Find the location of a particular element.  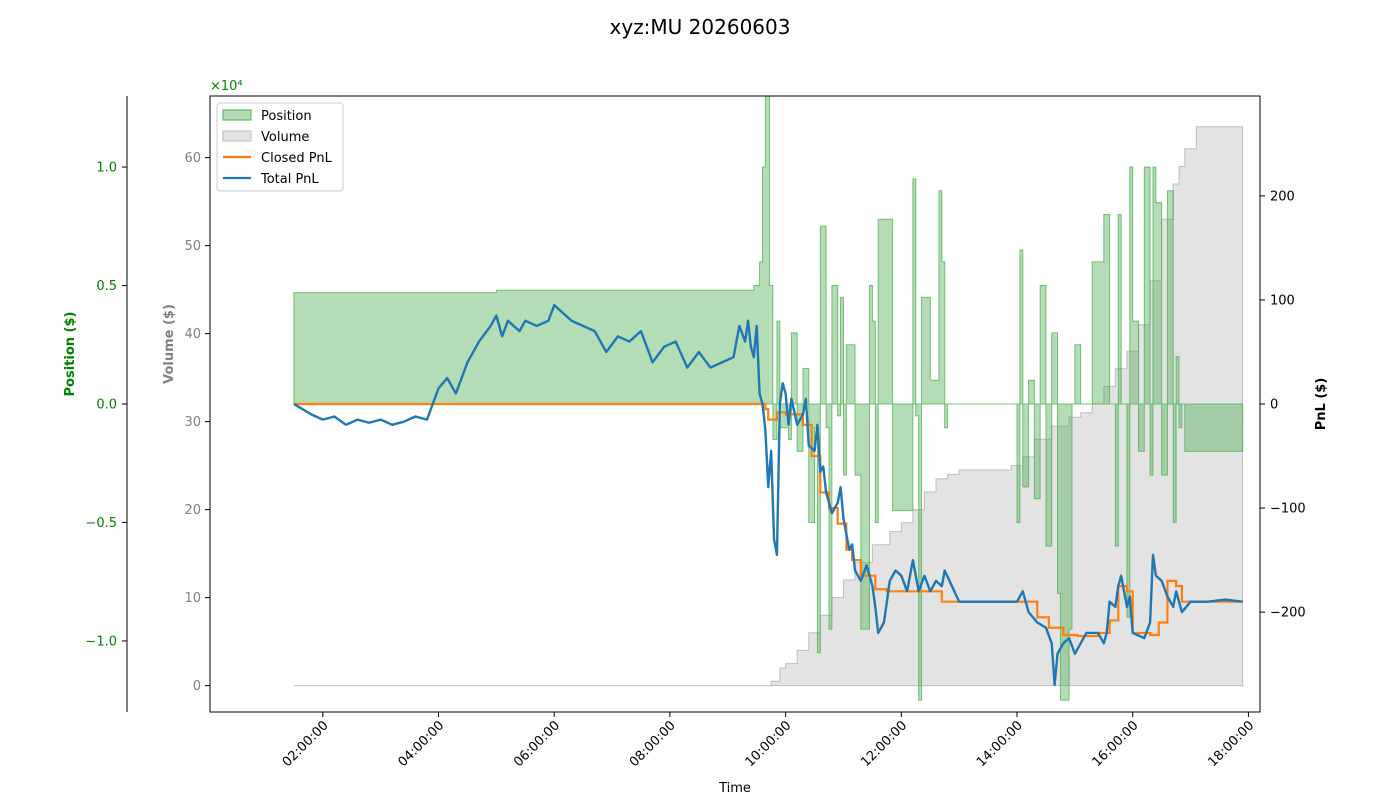

position-tick-label: −1.0 is located at coordinates (101, 641).